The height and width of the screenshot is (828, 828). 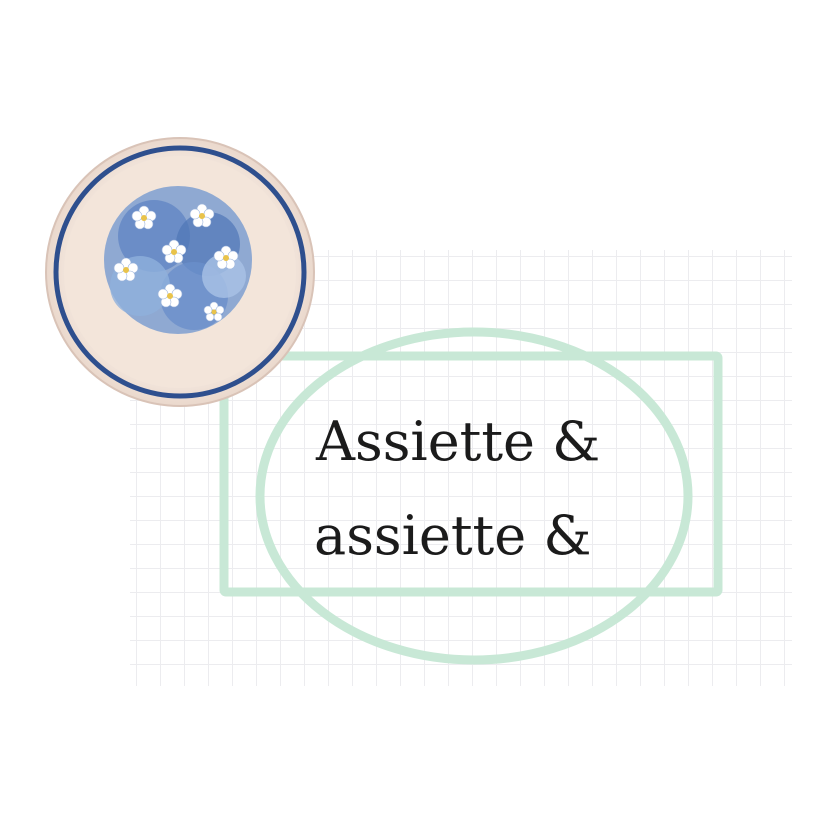 I want to click on plate-illustration, so click(x=180, y=272).